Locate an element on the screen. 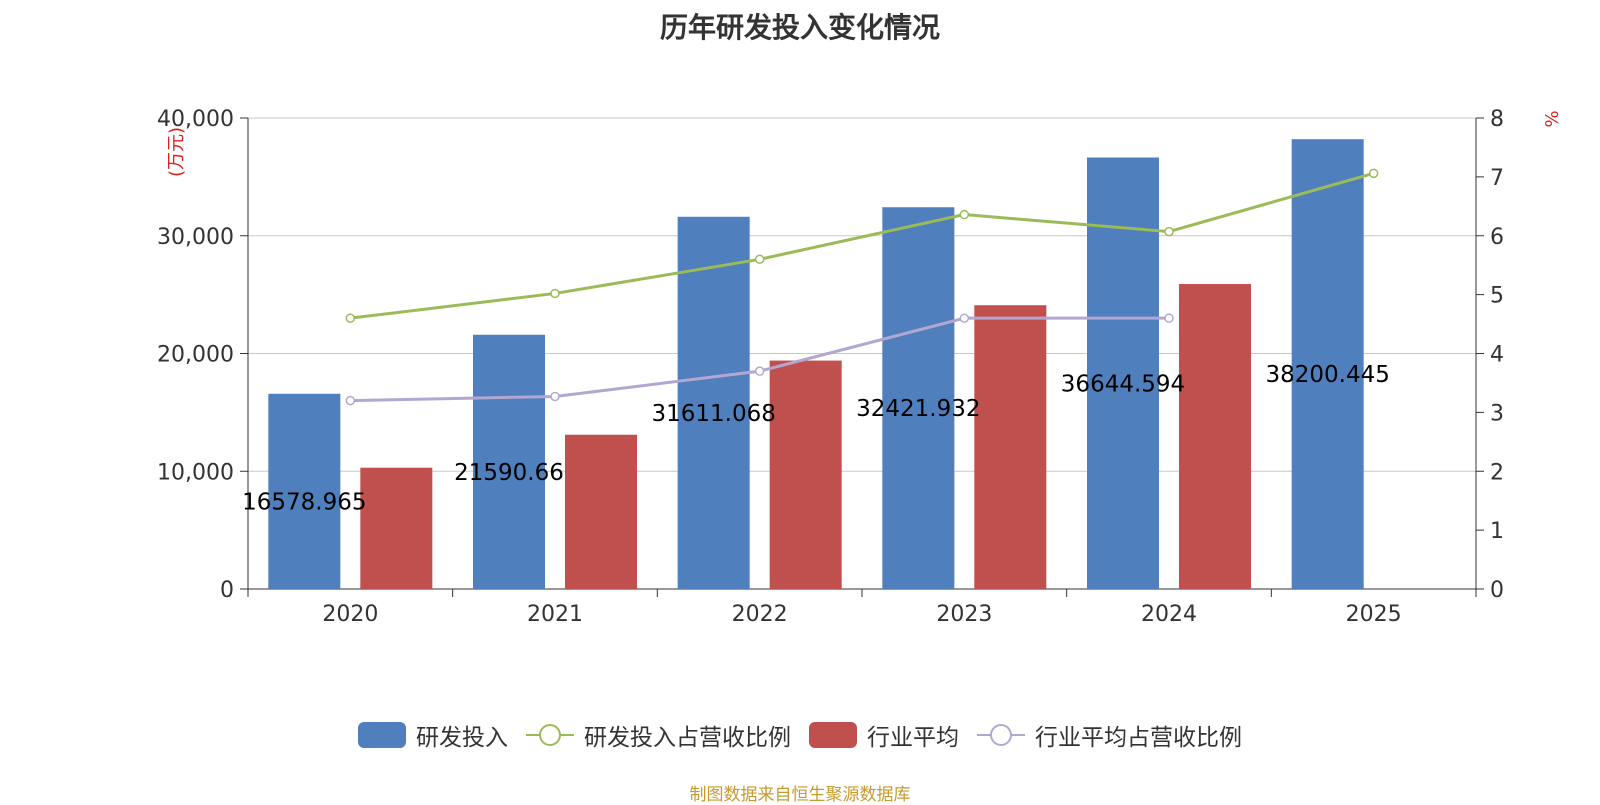 The image size is (1600, 805). right-axis-unit: % is located at coordinates (1552, 118).